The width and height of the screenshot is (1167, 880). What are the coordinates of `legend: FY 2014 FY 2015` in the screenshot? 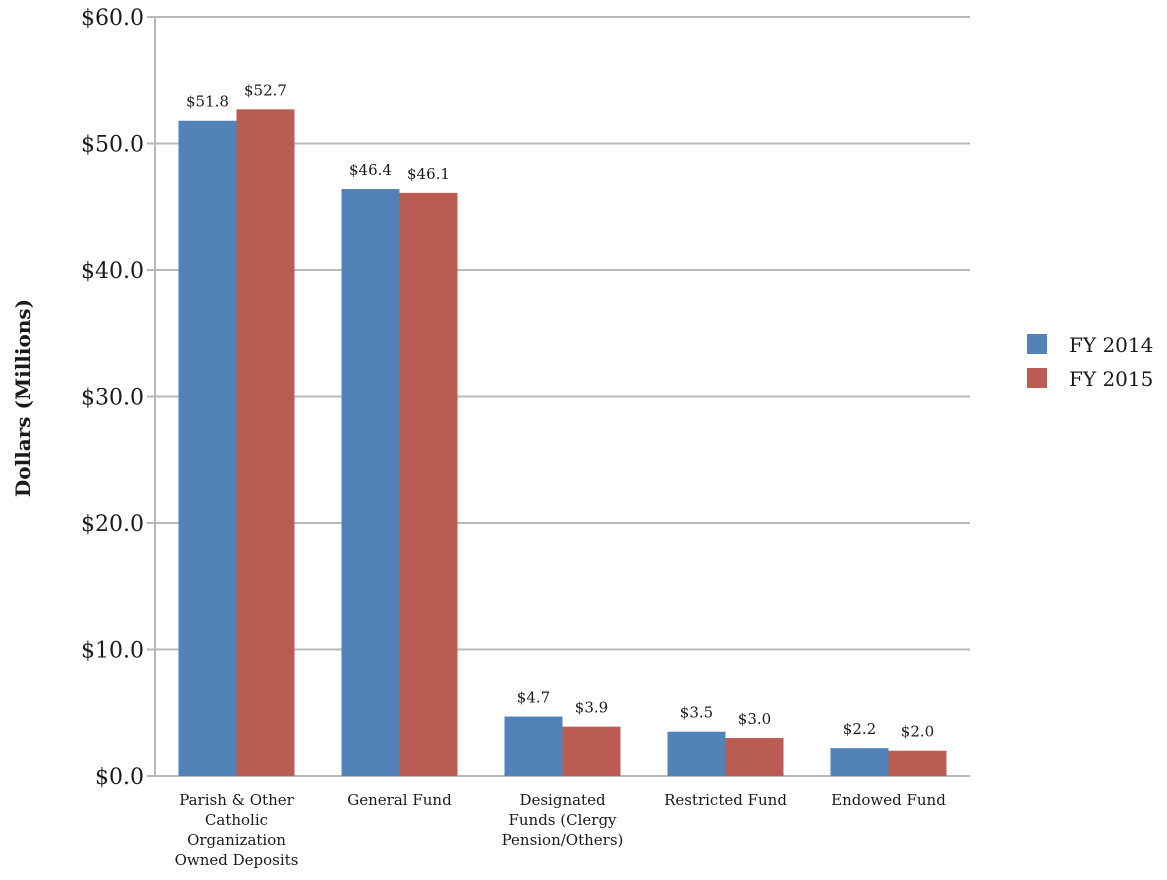 It's located at (1090, 362).